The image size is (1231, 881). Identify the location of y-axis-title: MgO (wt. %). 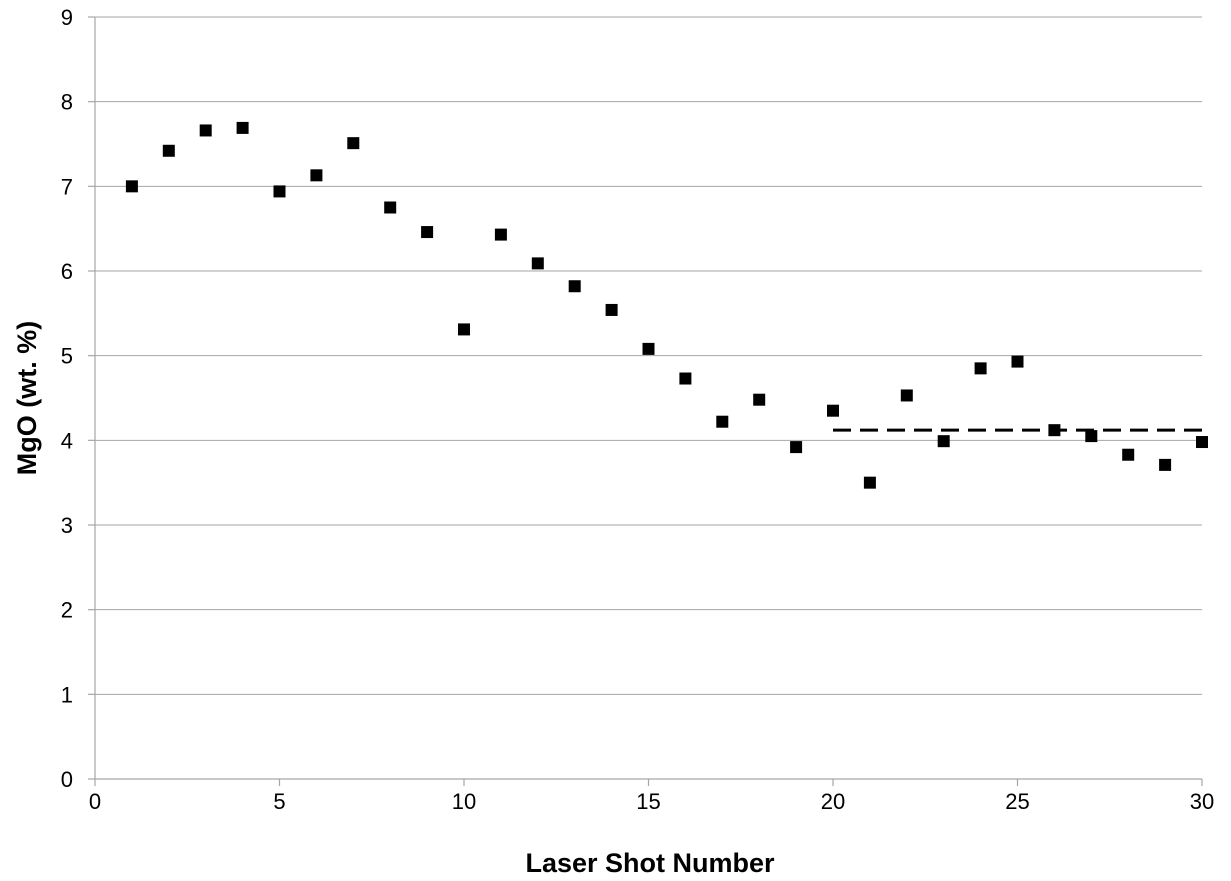
(27, 398).